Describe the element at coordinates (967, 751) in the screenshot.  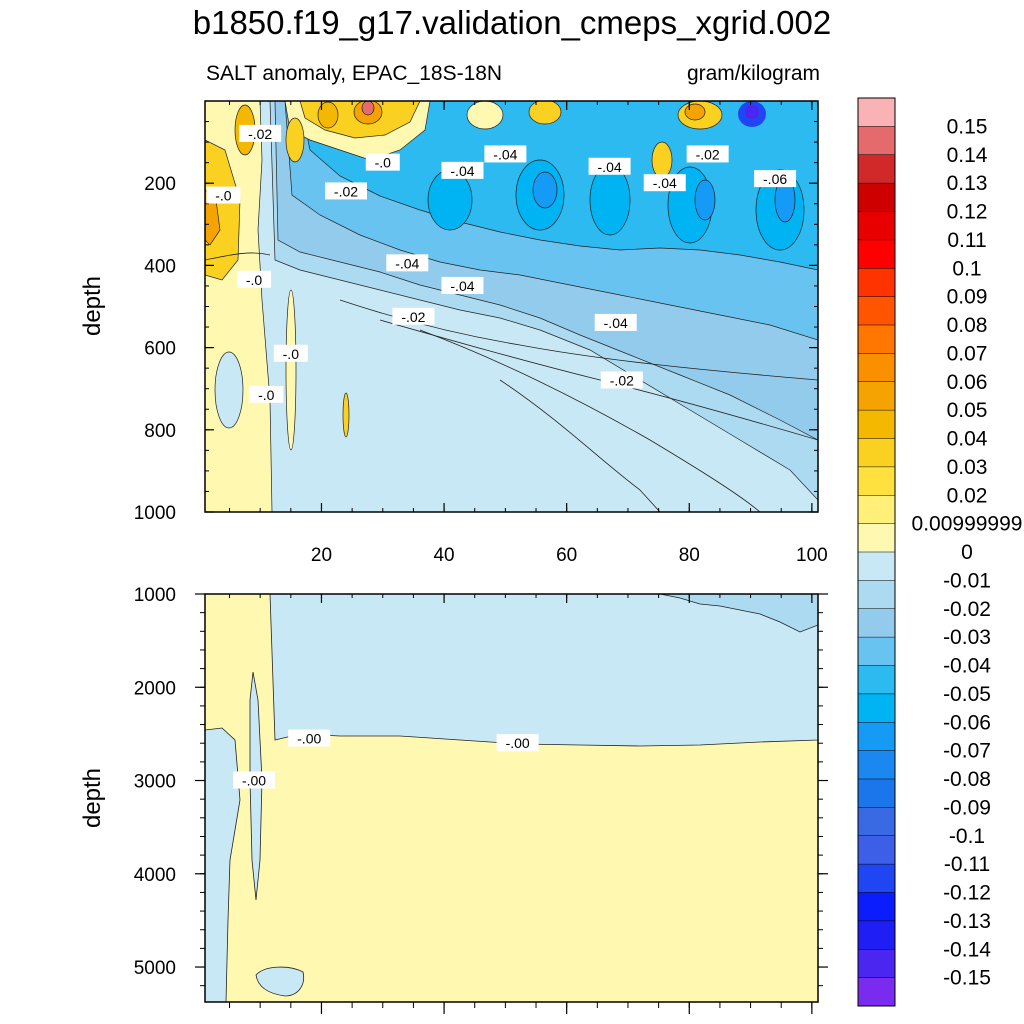
I see `colorbar-label: -0.07` at that location.